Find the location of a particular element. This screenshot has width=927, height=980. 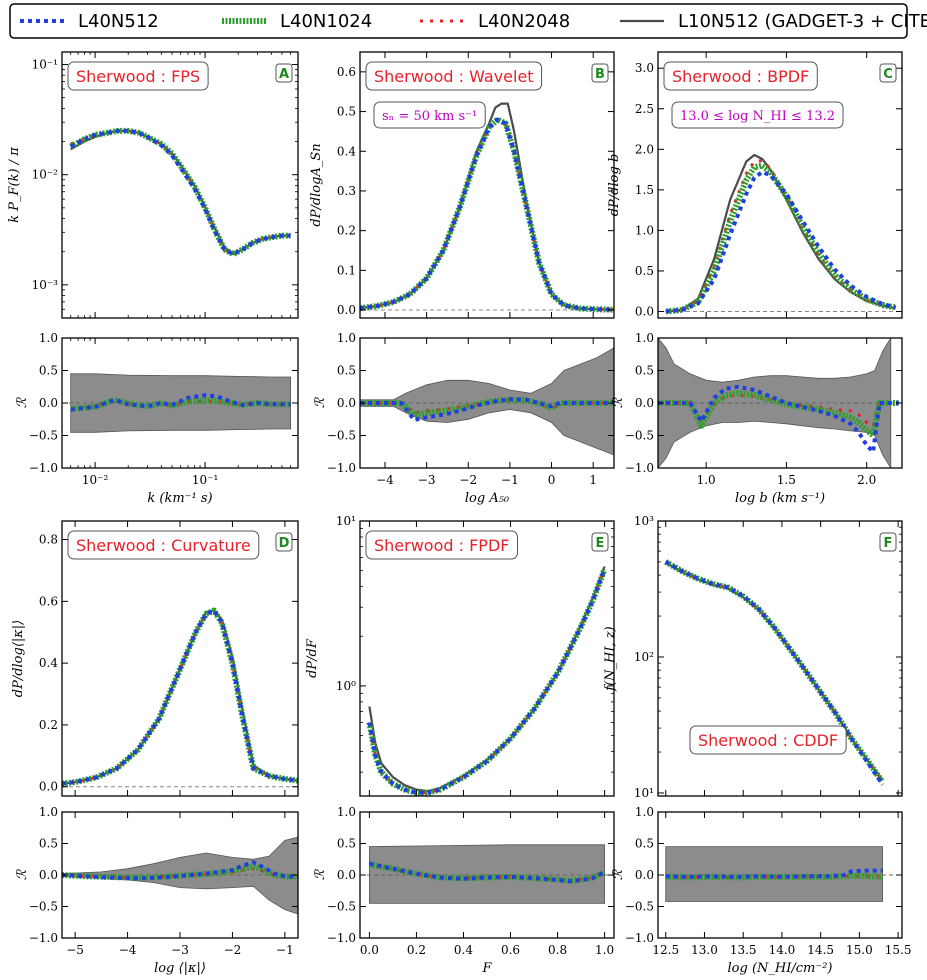

panel-title-text: Sherwood : Wavelet is located at coordinates (454, 76).